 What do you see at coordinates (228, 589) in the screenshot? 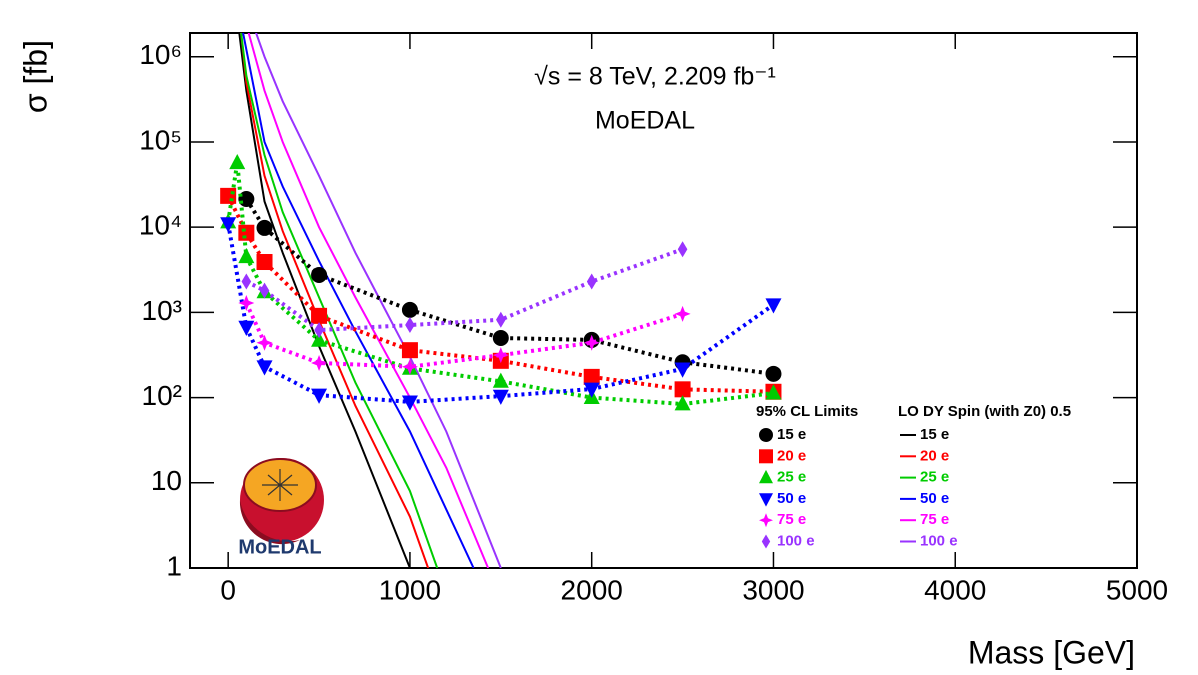
I see `x-tick-label: 0` at bounding box center [228, 589].